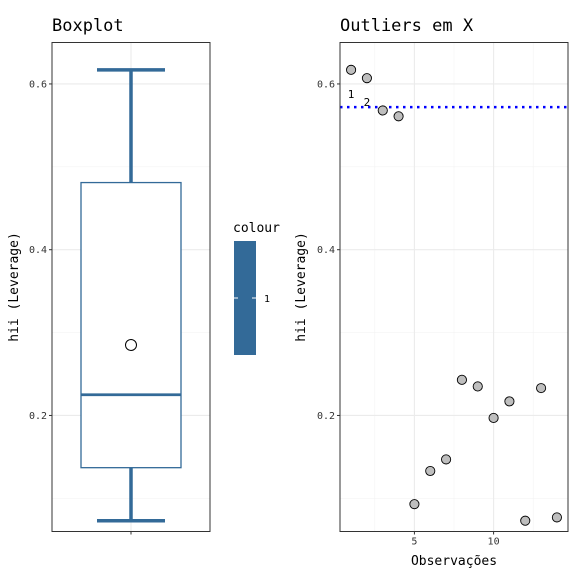  I want to click on boxplot-y-tick-label-2: 0.6, so click(38, 84).